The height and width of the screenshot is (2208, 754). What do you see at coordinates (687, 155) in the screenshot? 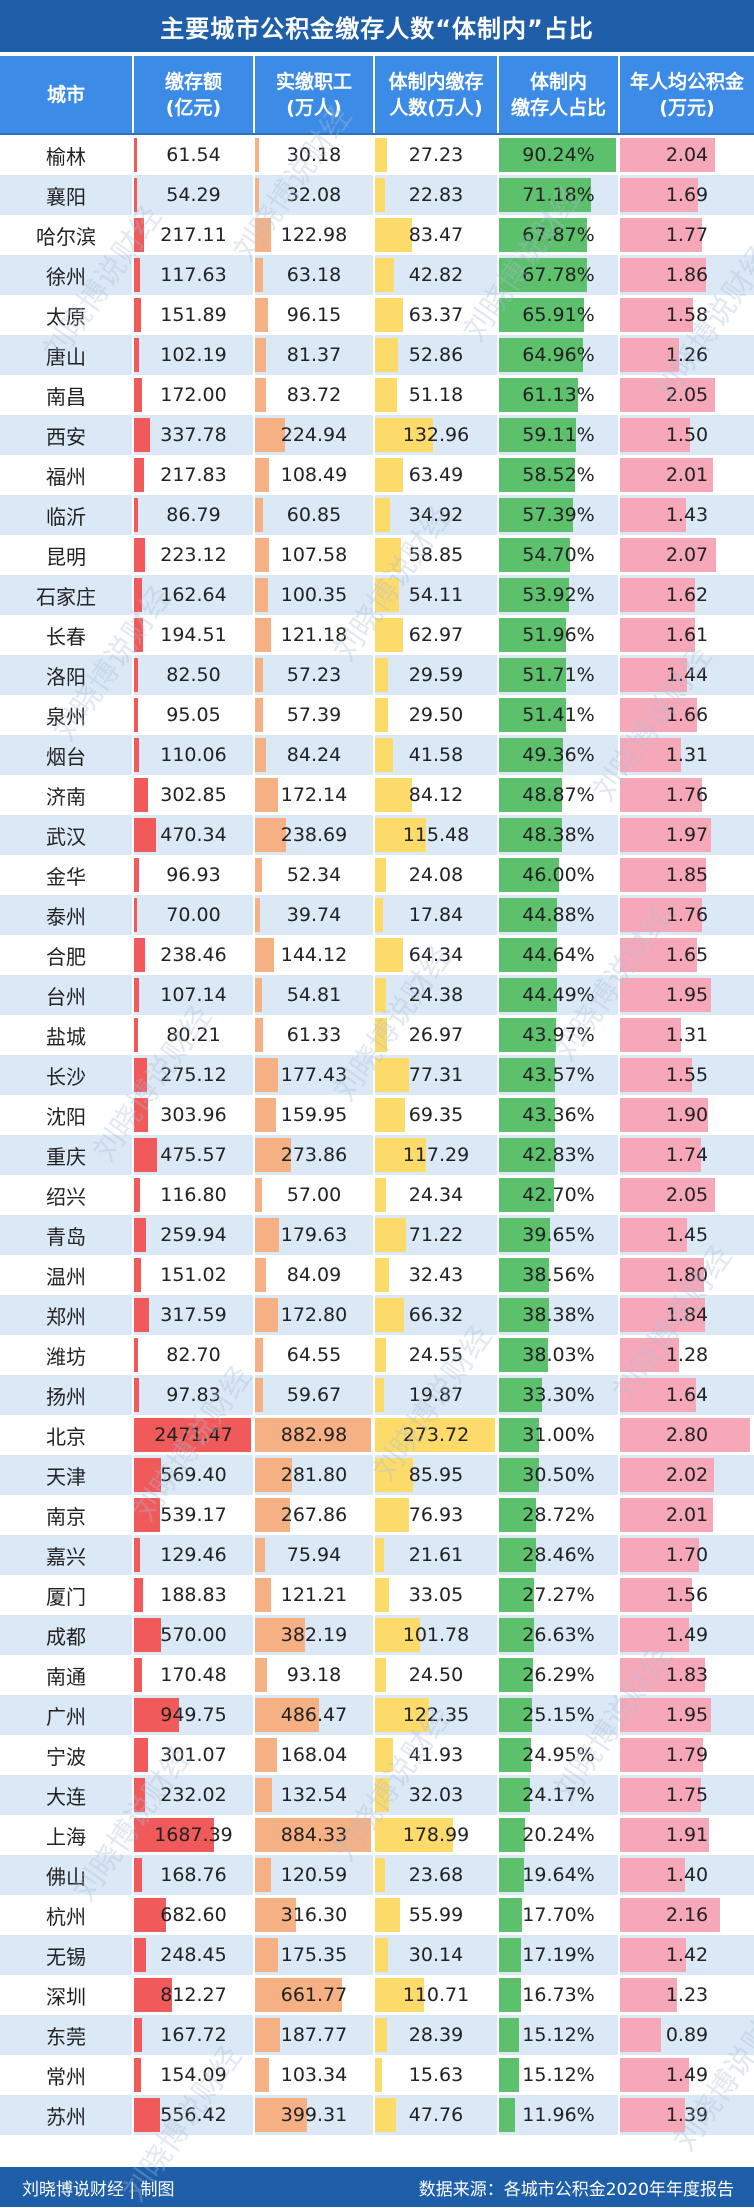
I see `avg-cell: 2.04` at bounding box center [687, 155].